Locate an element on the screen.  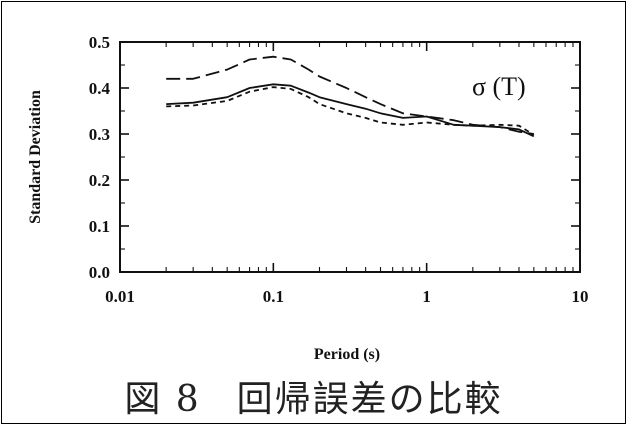
figure-caption: 図 8 回帰誤差の比較 is located at coordinates (313, 396).